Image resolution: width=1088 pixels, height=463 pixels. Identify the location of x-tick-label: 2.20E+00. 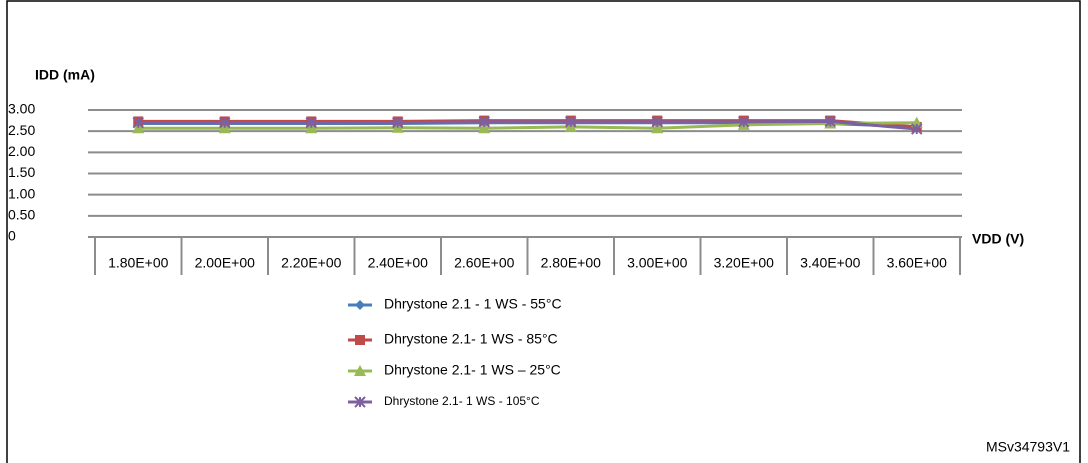
(311, 263).